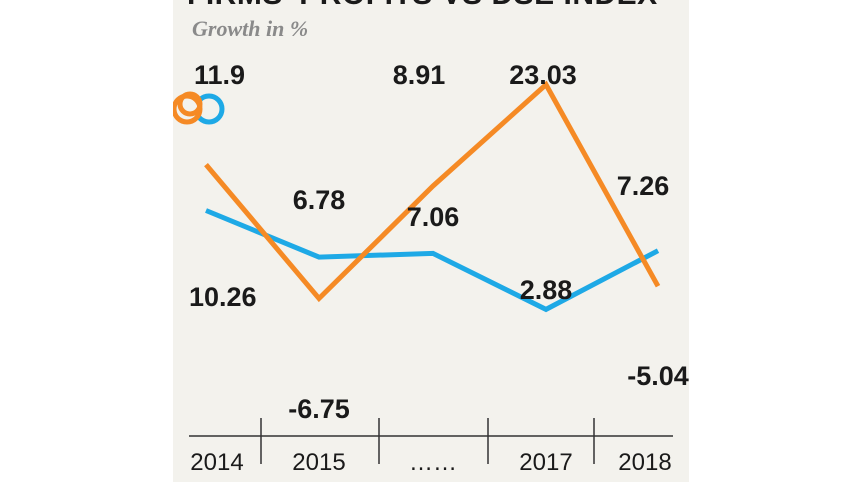  What do you see at coordinates (219, 75) in the screenshot?
I see `data-label: 11.9` at bounding box center [219, 75].